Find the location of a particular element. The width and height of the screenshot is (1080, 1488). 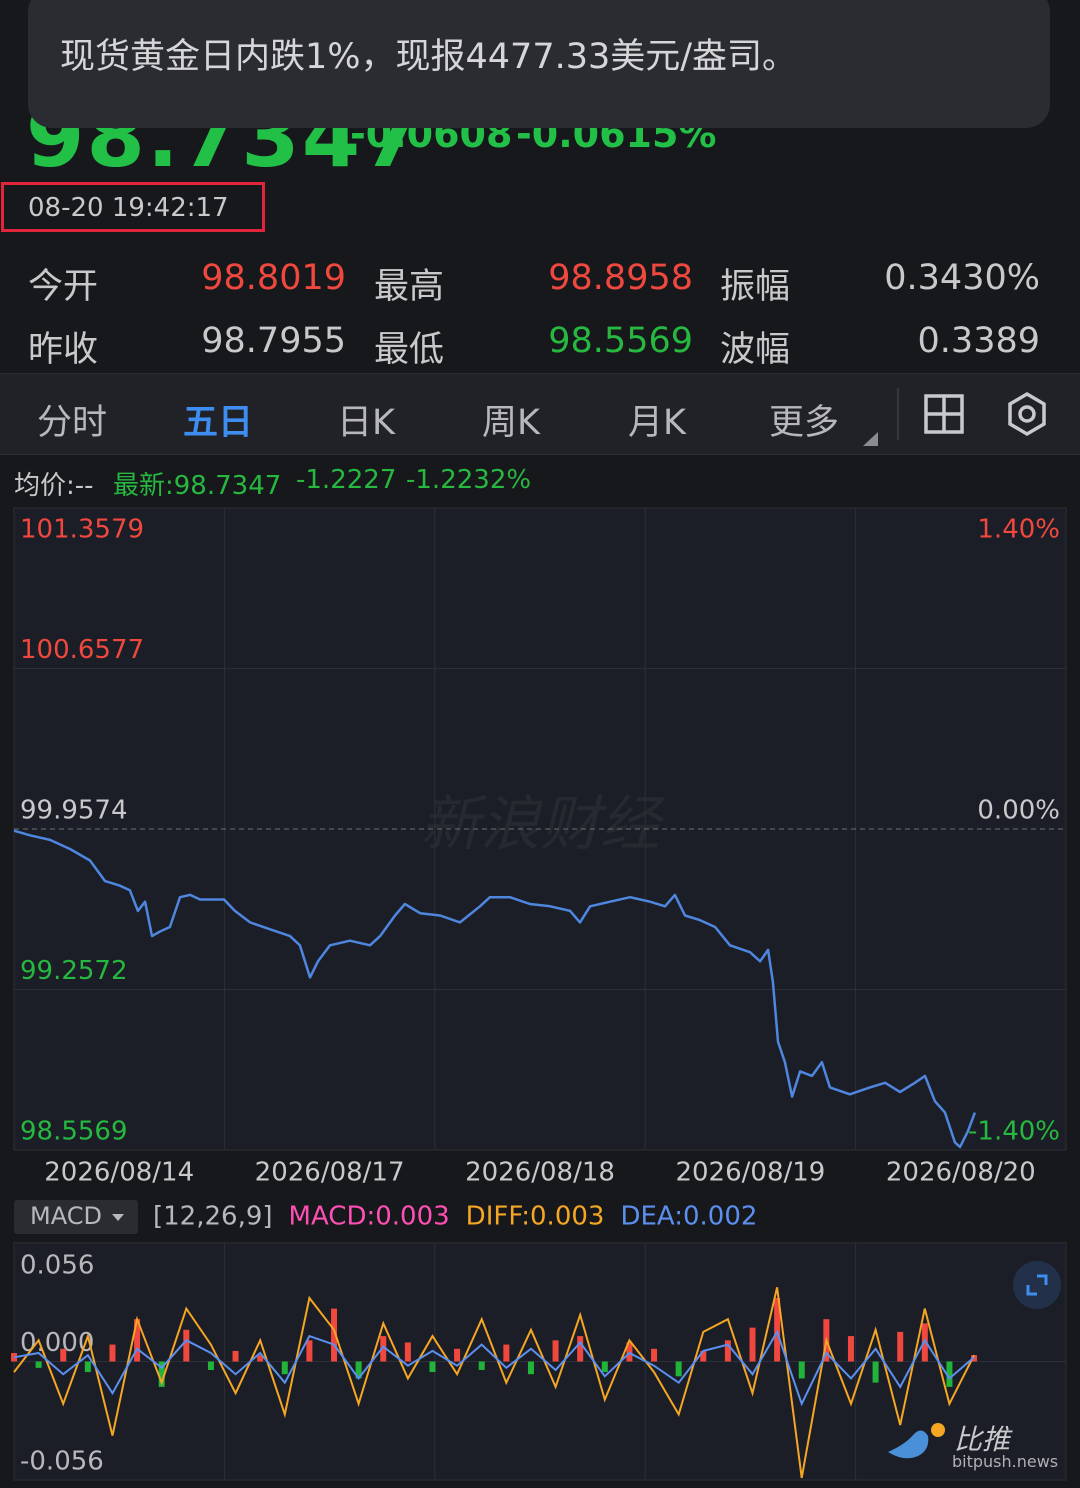

legend-label: DIFF:0.003 is located at coordinates (535, 1217).